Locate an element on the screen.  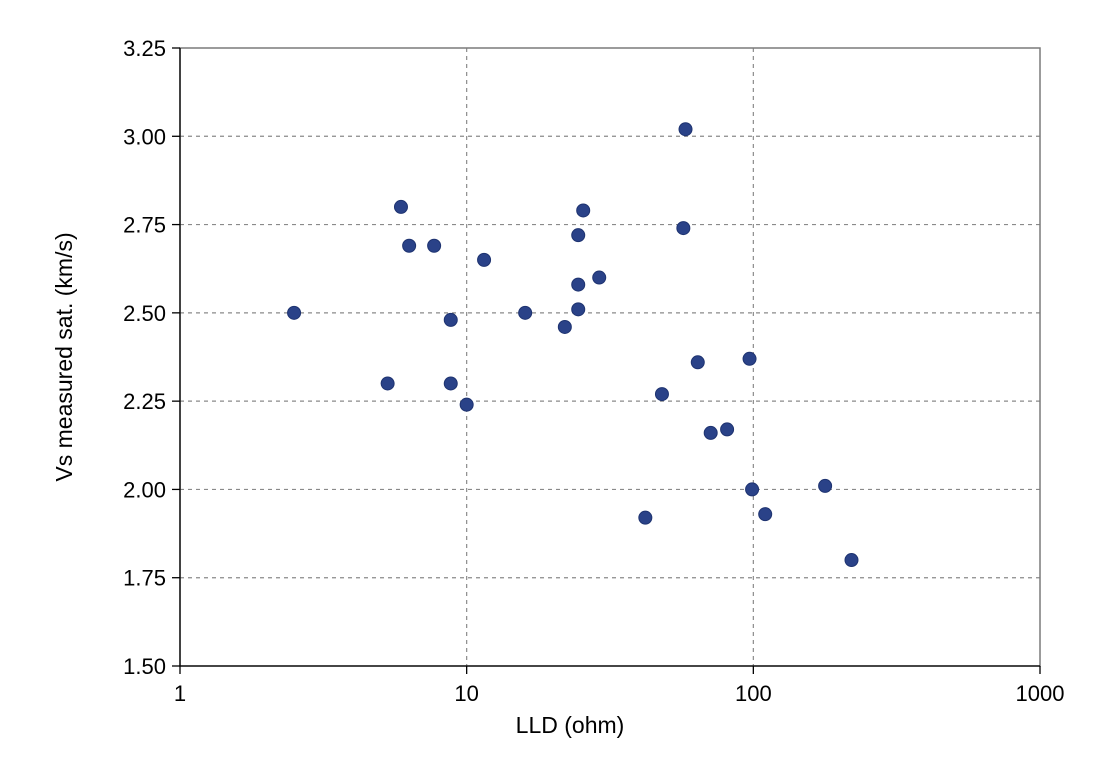
y-tick-label: 2.50 is located at coordinates (144, 313).